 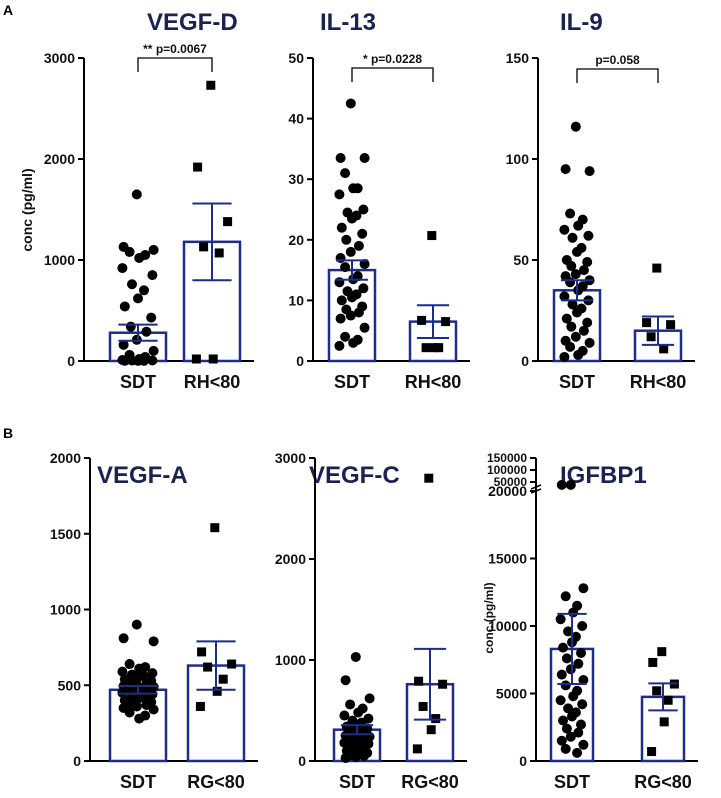 I want to click on chart-title: IL-9, so click(x=581, y=22).